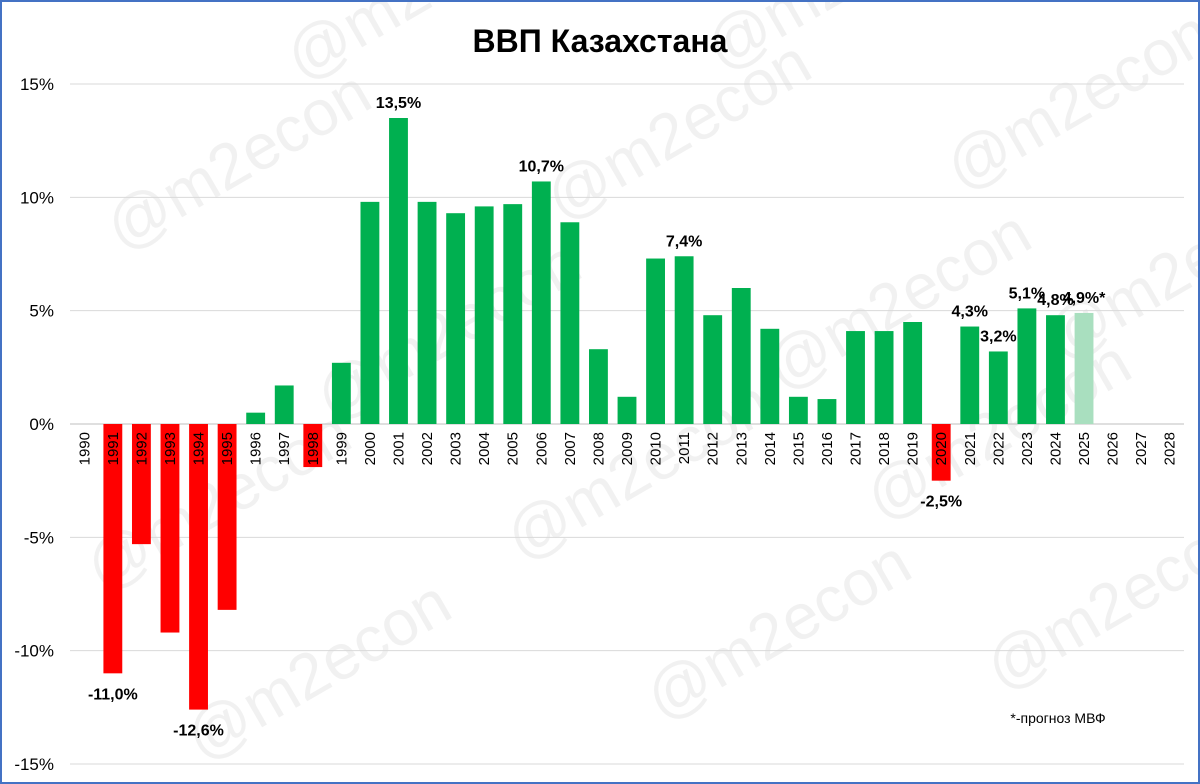  I want to click on y-tick-label: -5%, so click(39, 537).